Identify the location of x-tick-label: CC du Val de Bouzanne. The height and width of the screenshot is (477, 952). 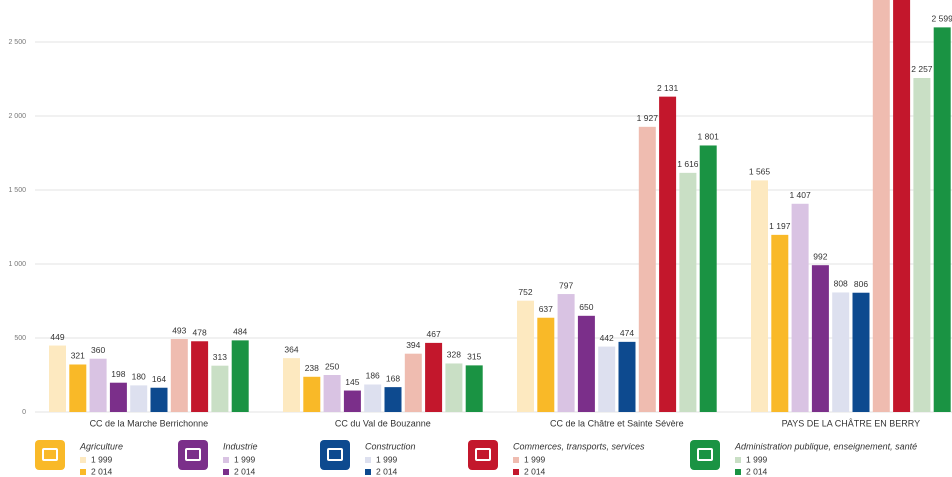
(383, 423).